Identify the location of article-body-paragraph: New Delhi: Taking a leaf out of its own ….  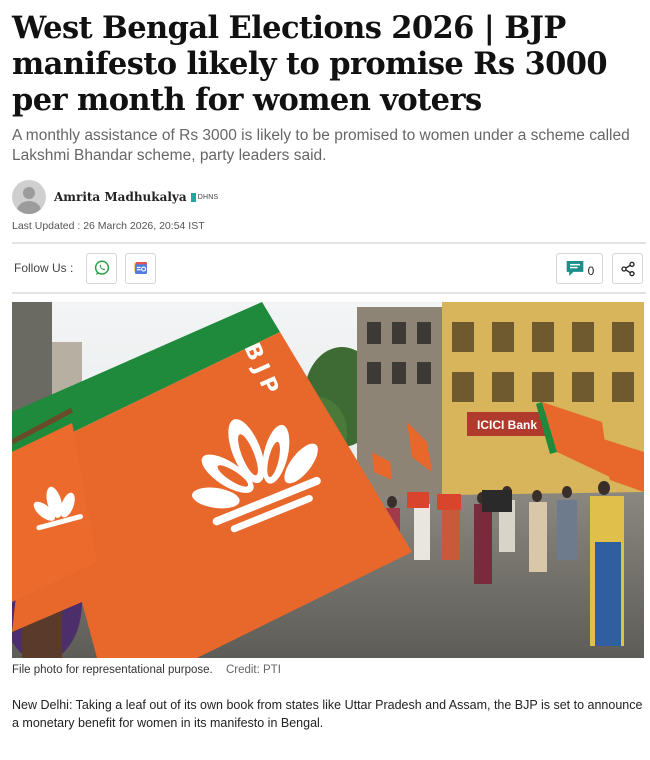
(327, 714).